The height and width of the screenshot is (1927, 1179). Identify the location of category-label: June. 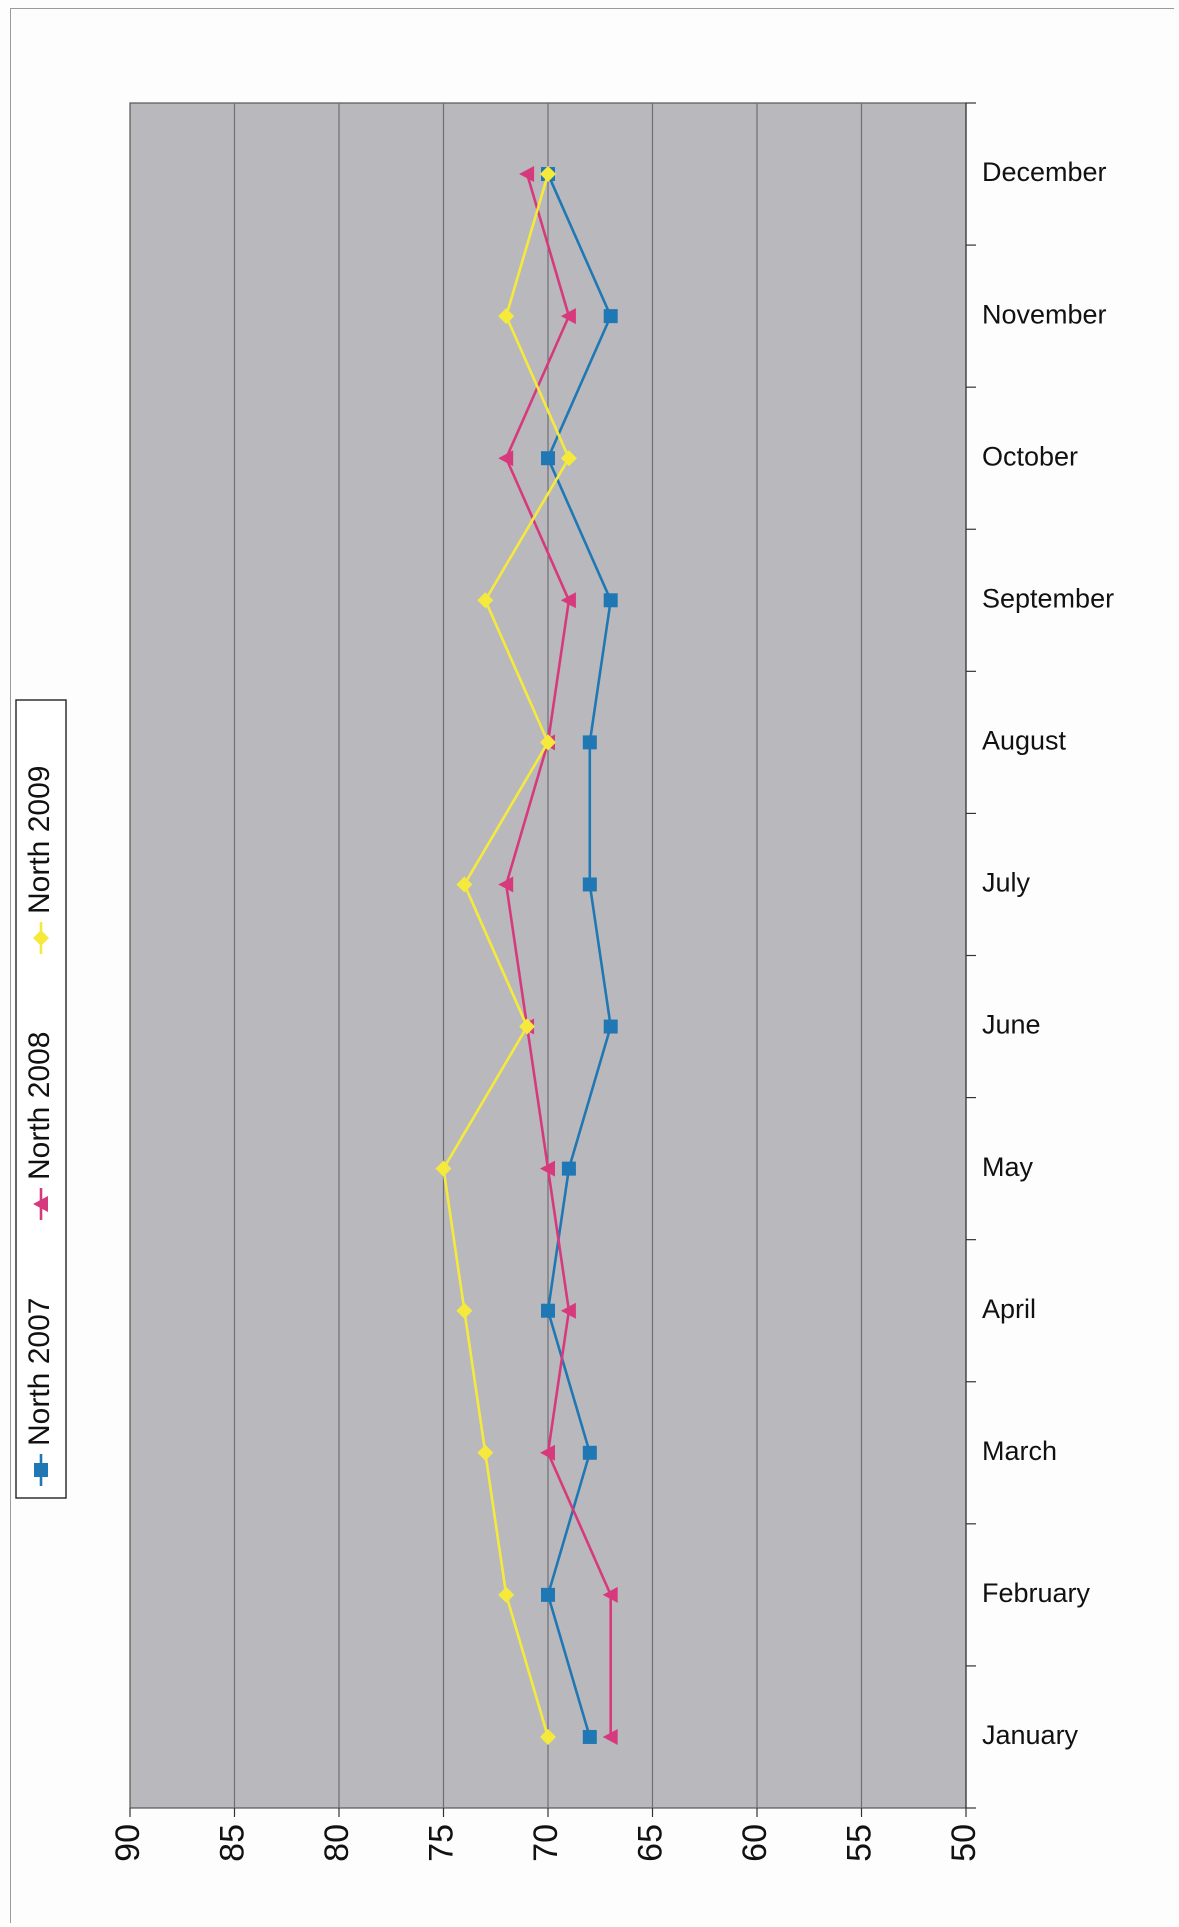
(1011, 1025).